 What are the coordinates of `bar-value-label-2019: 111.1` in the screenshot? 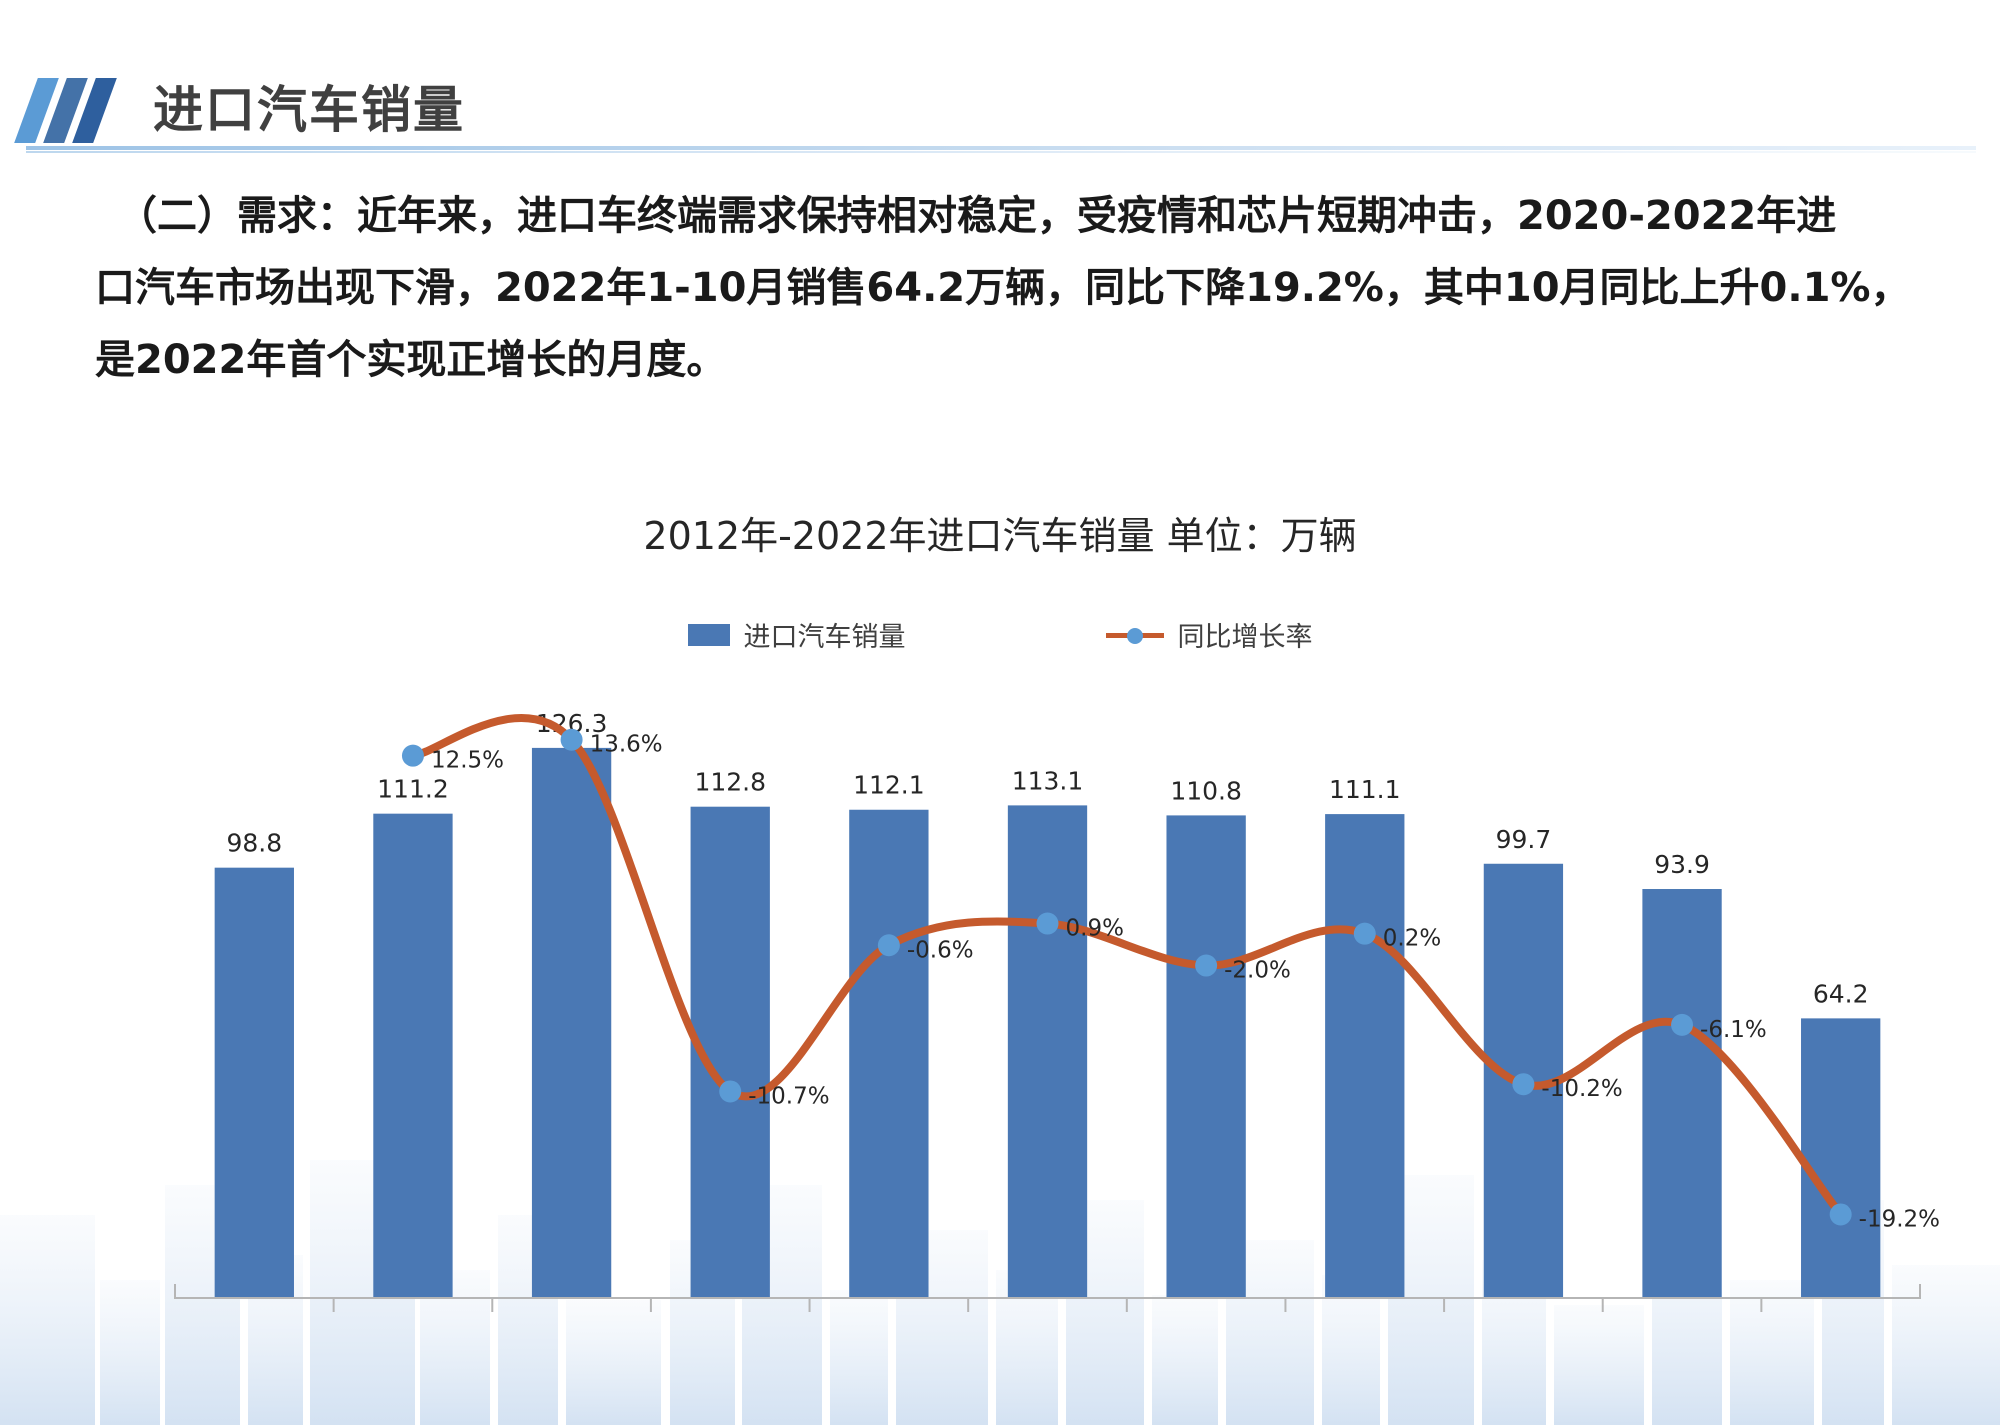 It's located at (1365, 789).